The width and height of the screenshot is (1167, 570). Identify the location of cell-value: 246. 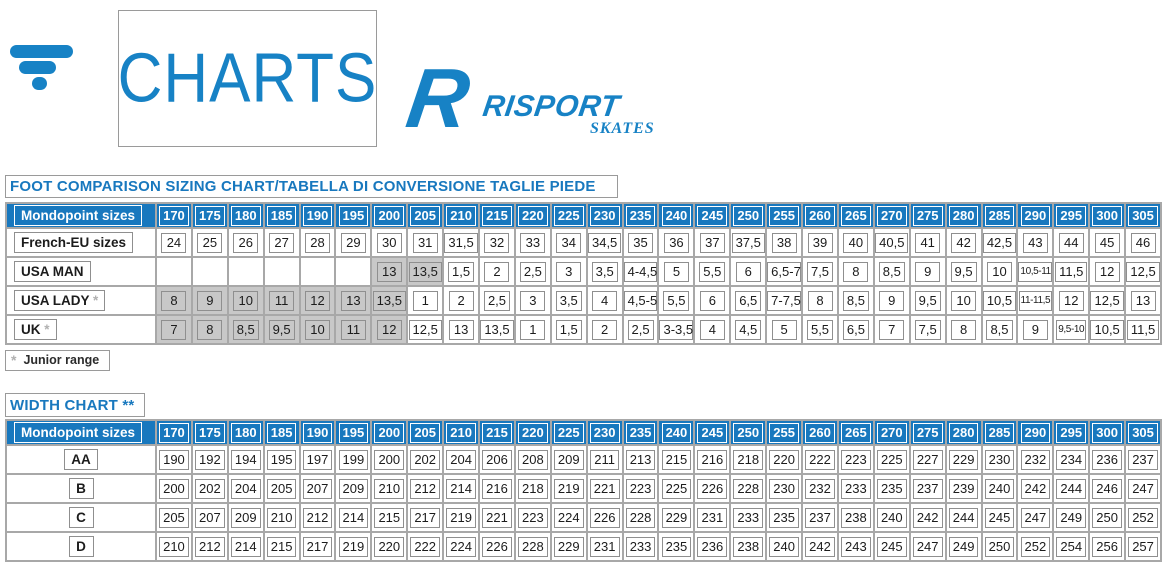
(1107, 488).